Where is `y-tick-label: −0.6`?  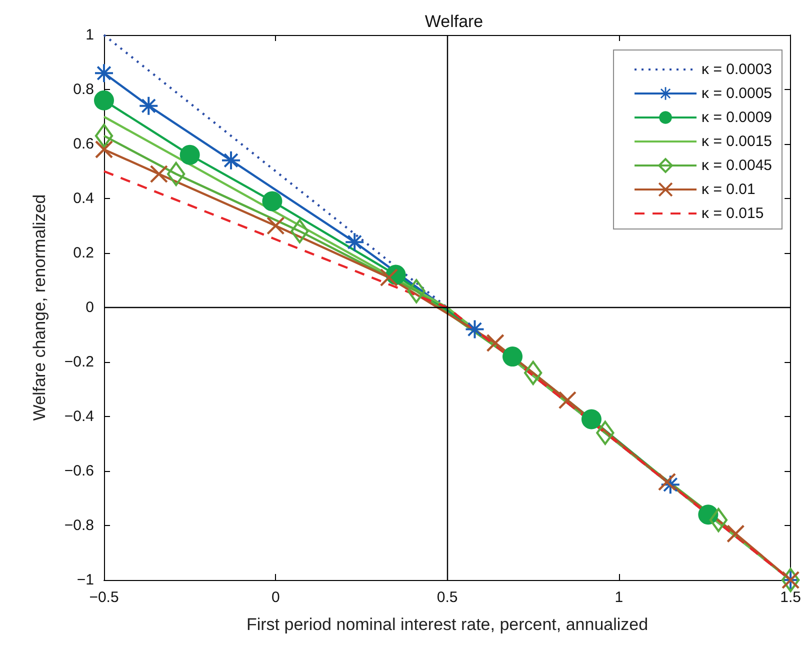 y-tick-label: −0.6 is located at coordinates (79, 471).